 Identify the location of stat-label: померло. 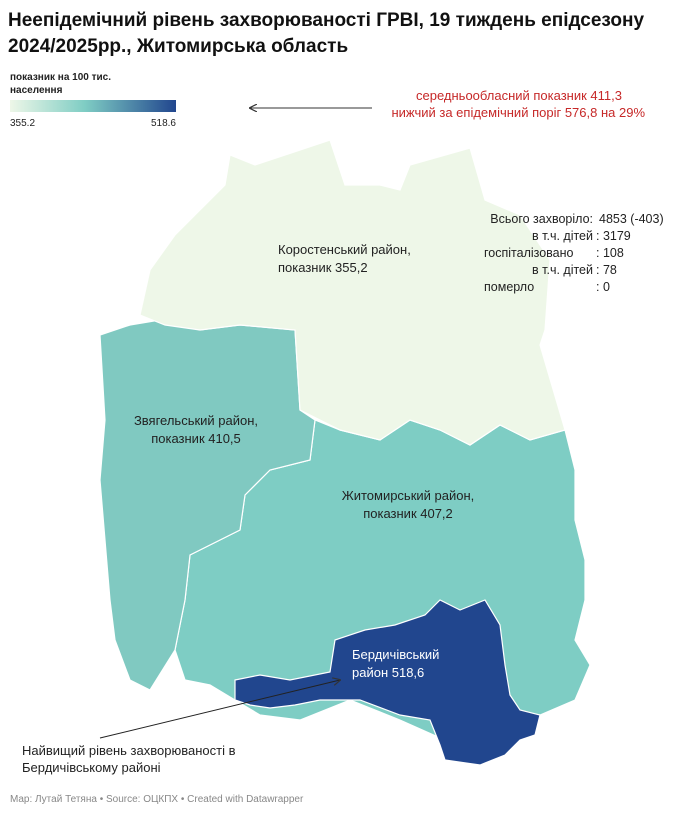
(509, 287).